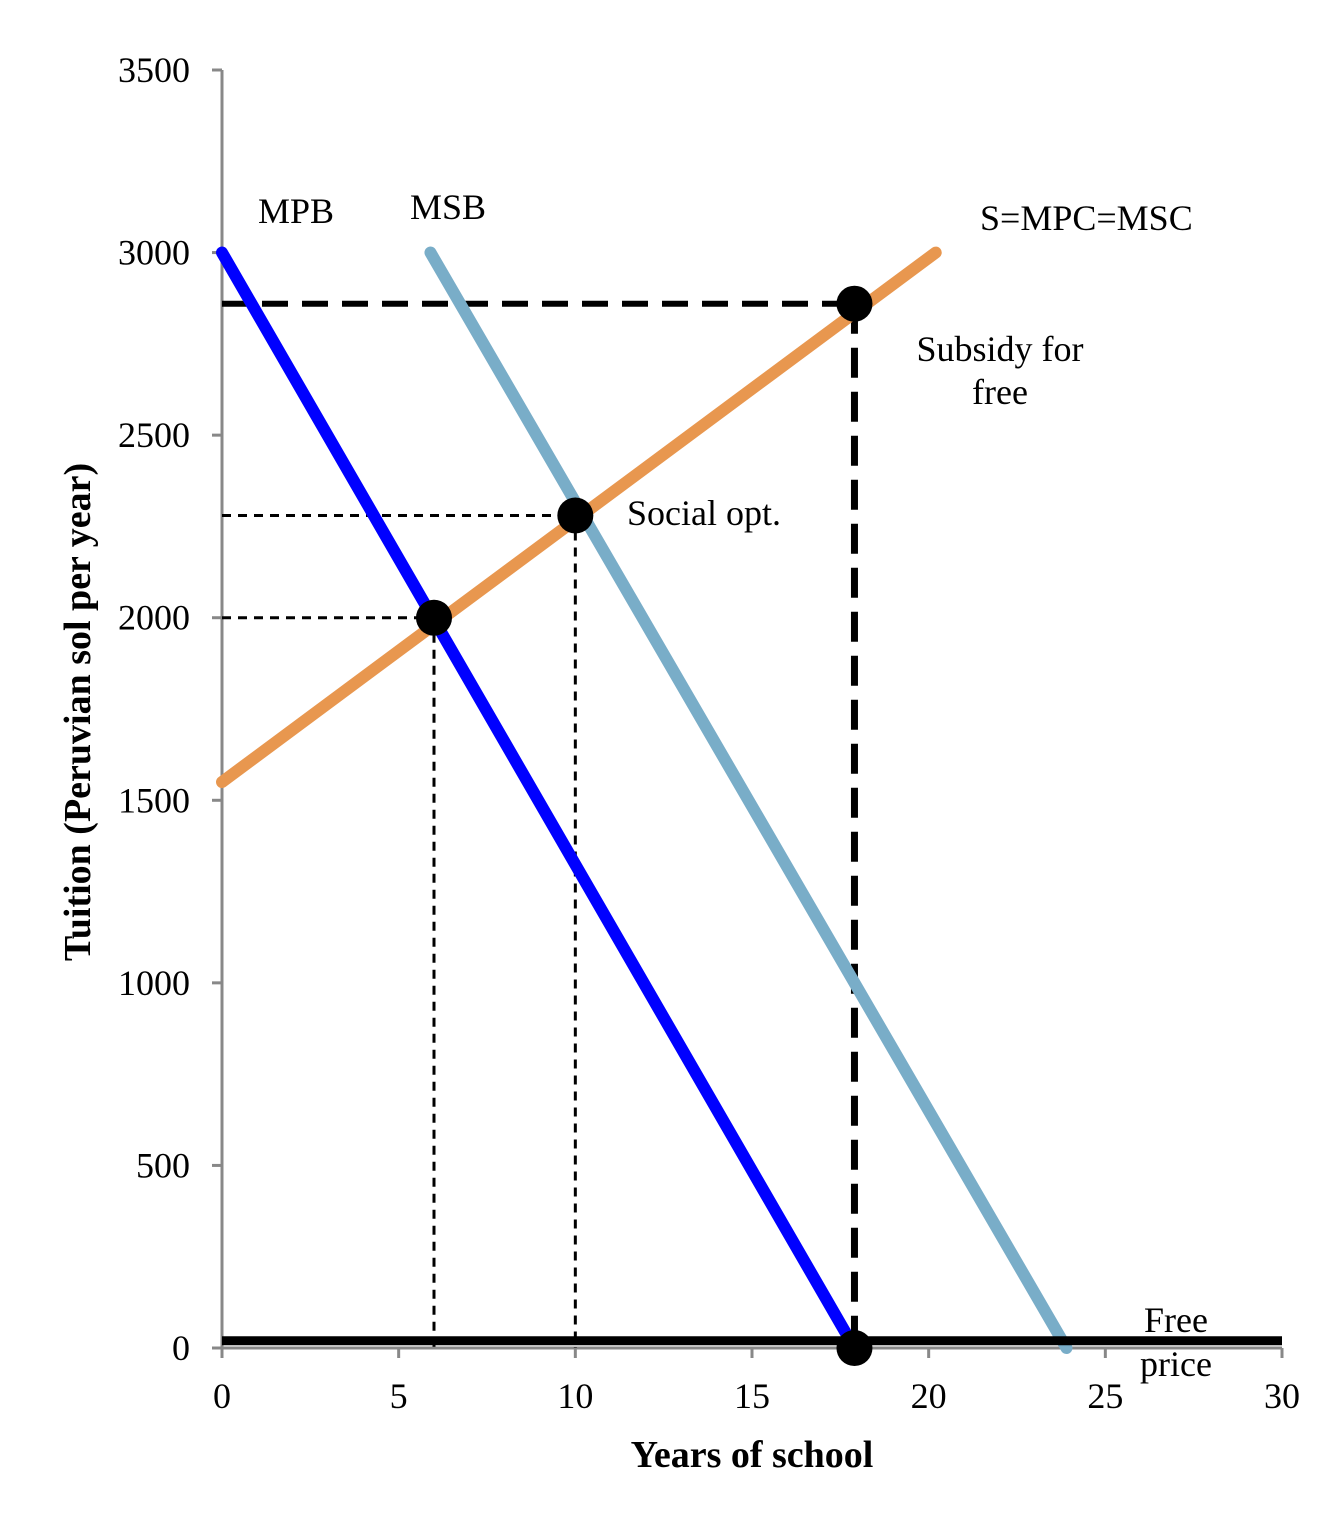 The image size is (1344, 1536). Describe the element at coordinates (154, 983) in the screenshot. I see `y-tick-label: 1000` at that location.